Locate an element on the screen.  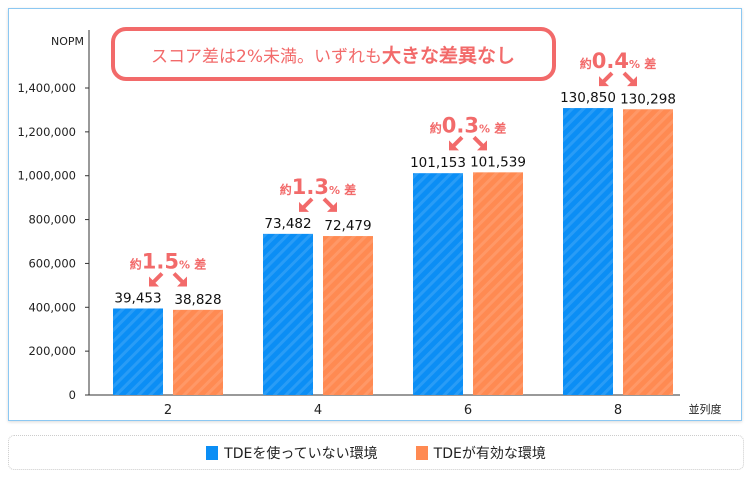
data-label: 101,539 is located at coordinates (498, 162).